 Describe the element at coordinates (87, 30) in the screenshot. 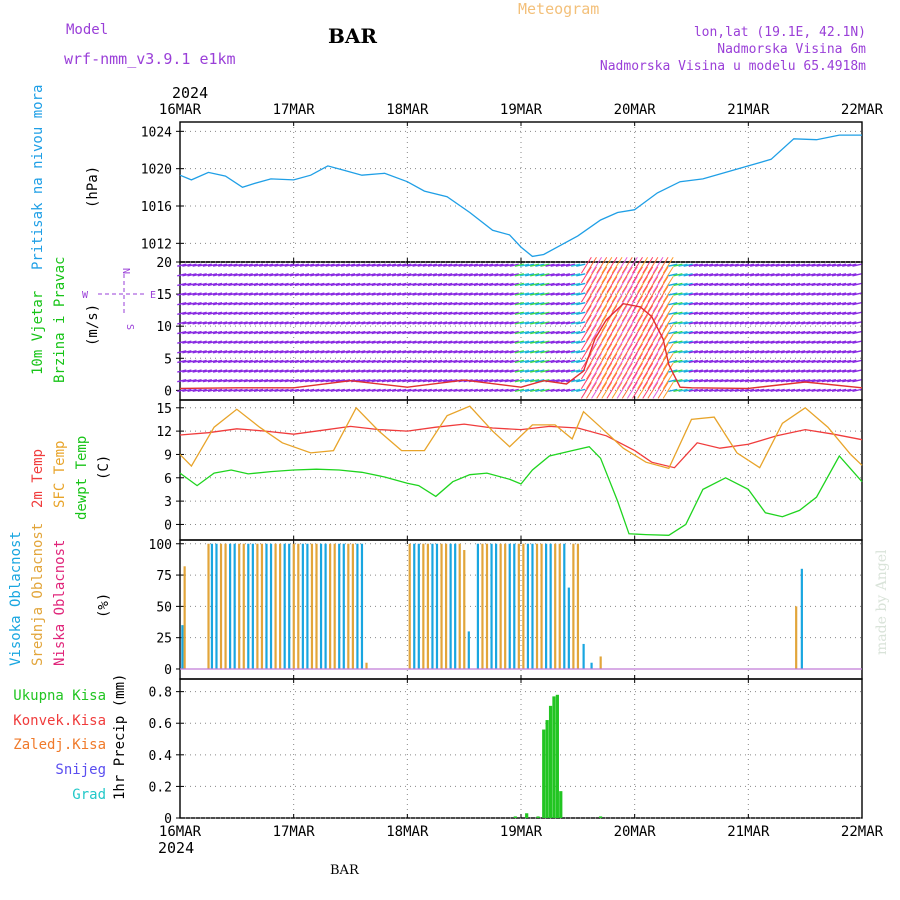

I see `model-label: Model` at that location.